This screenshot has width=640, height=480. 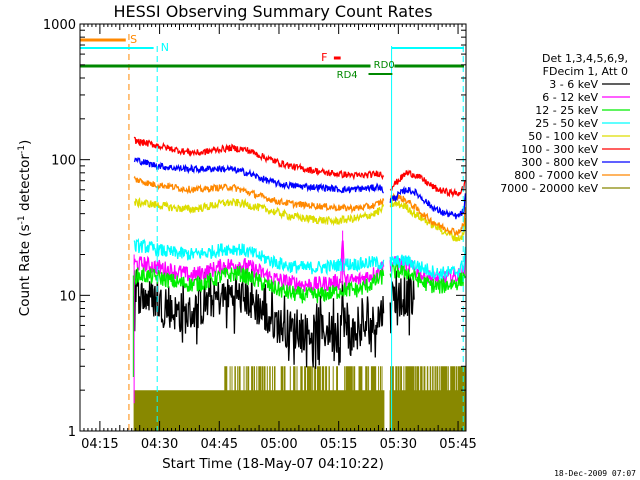 What do you see at coordinates (566, 110) in the screenshot?
I see `legend-entry-label: 12 - 25 keV` at bounding box center [566, 110].